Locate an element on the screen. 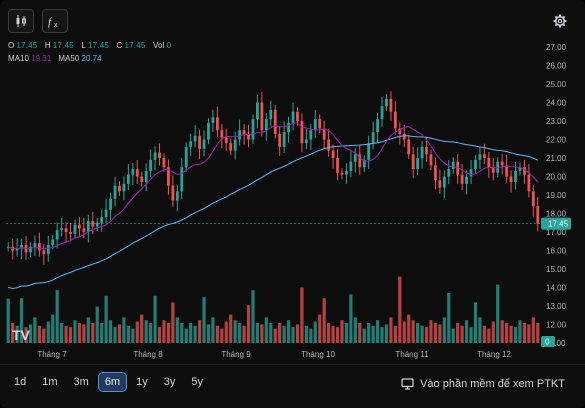 This screenshot has height=408, width=585. high-value: 17.45 is located at coordinates (63, 45).